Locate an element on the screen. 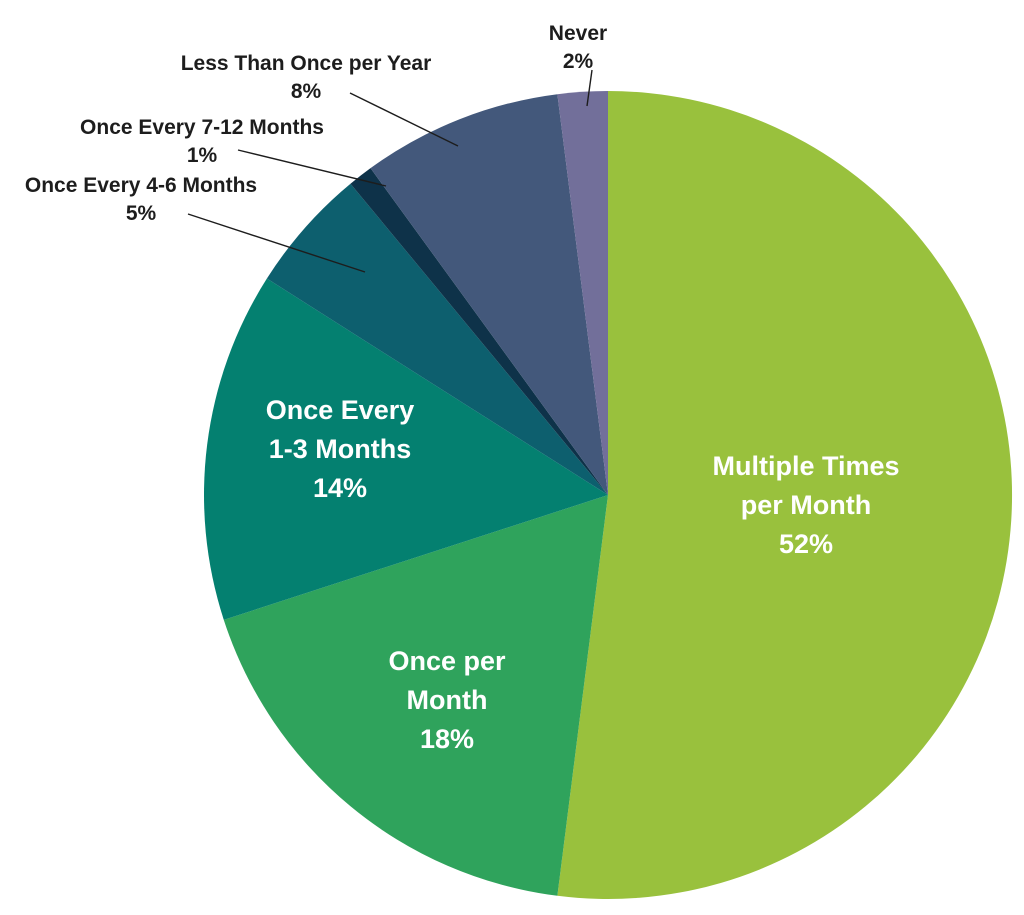  pie-slice-once-every-1-3-months is located at coordinates (405, 449).